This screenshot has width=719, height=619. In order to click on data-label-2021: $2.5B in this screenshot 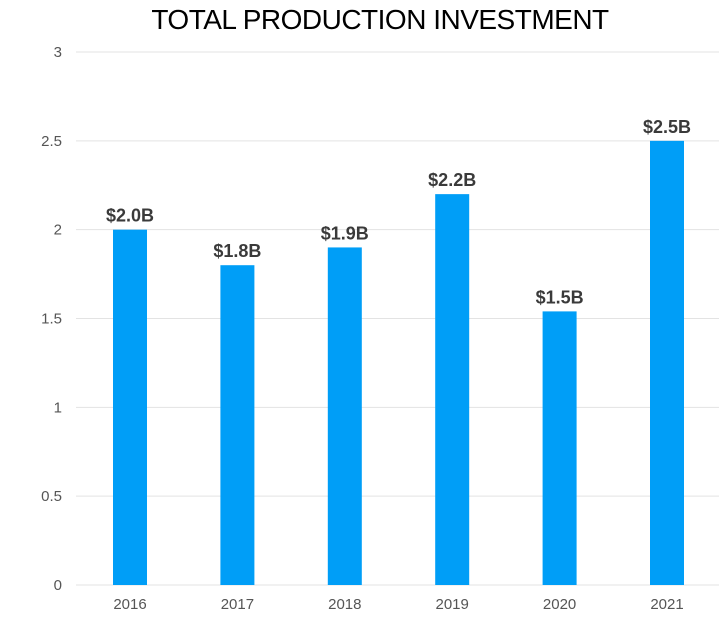, I will do `click(667, 127)`.